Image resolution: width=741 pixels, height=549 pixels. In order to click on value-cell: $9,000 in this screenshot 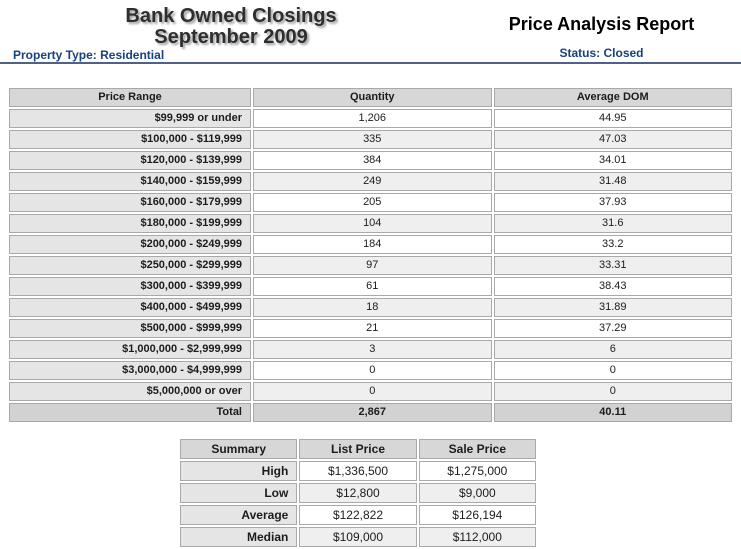, I will do `click(477, 493)`.